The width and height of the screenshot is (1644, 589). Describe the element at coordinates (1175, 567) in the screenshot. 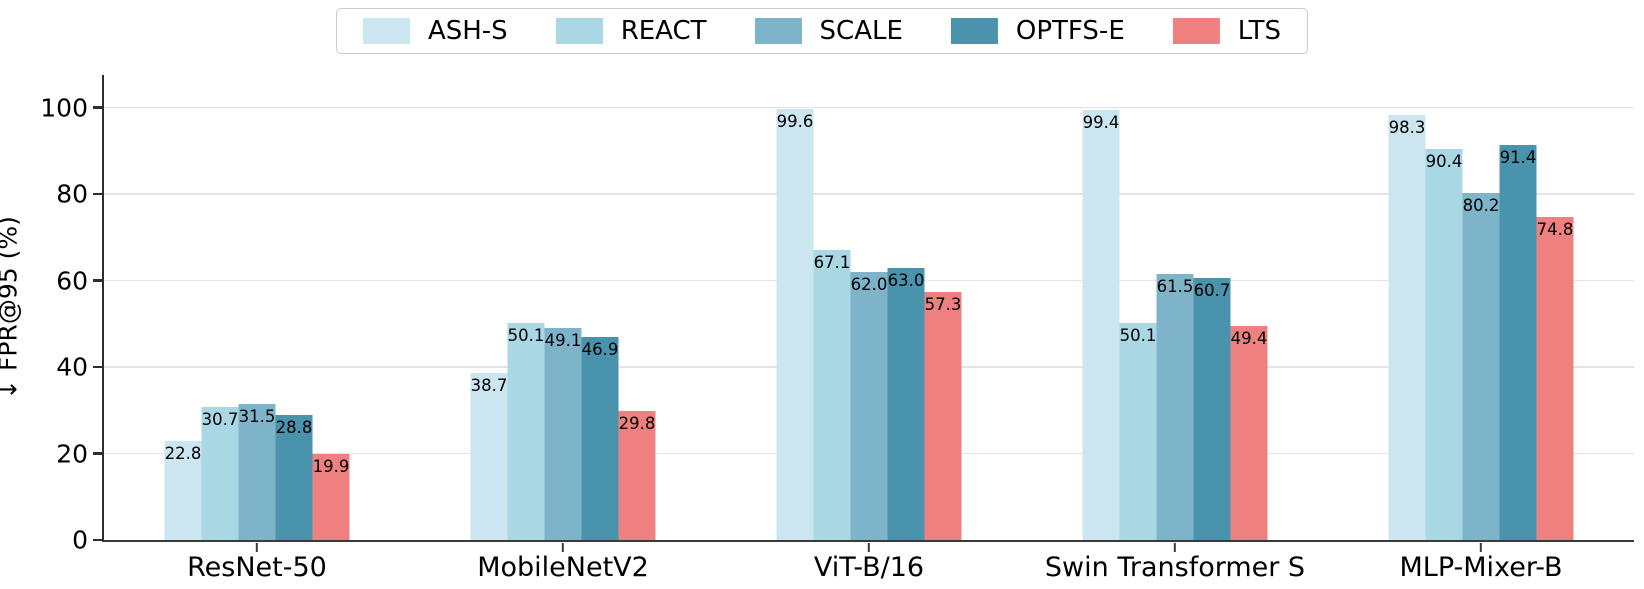

I see `x-tick-label-swin-transformer-s: Swin Transformer S` at that location.